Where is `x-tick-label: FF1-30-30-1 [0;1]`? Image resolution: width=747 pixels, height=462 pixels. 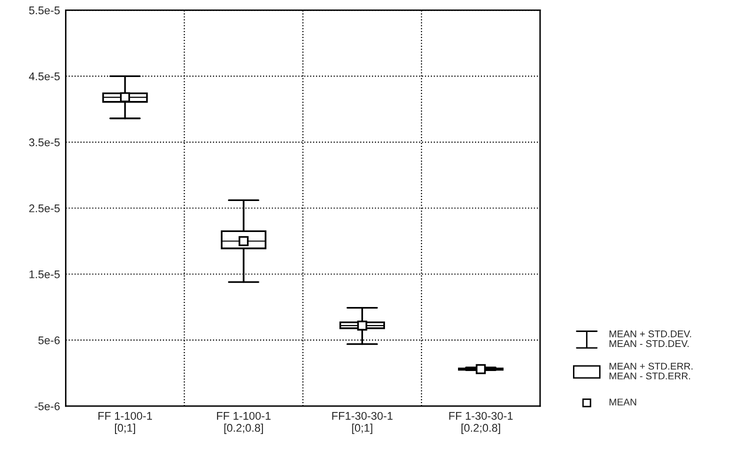 x-tick-label: FF1-30-30-1 [0;1] is located at coordinates (362, 423).